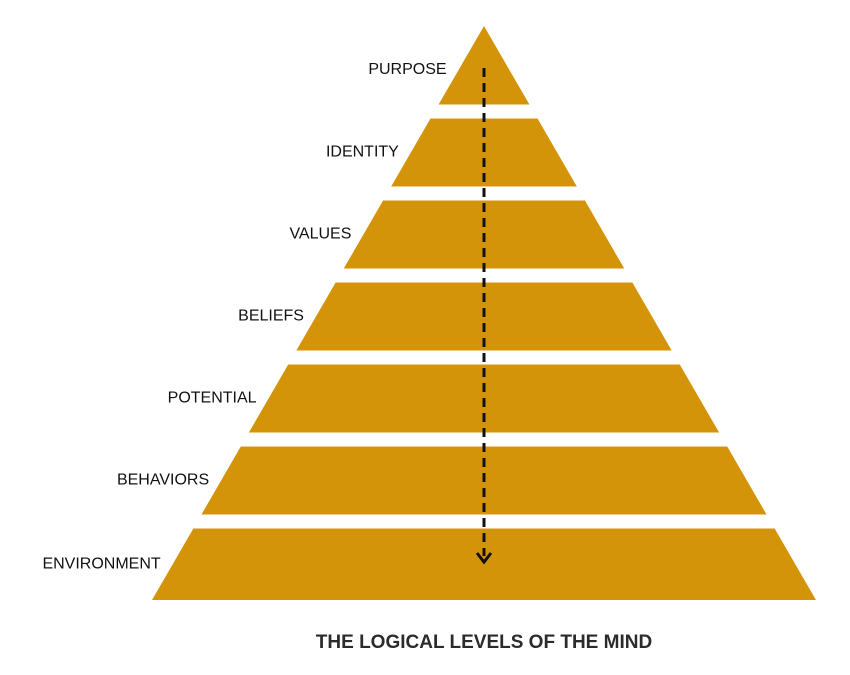 This screenshot has height=675, width=850. Describe the element at coordinates (362, 152) in the screenshot. I see `level-label: IDENTITY` at that location.